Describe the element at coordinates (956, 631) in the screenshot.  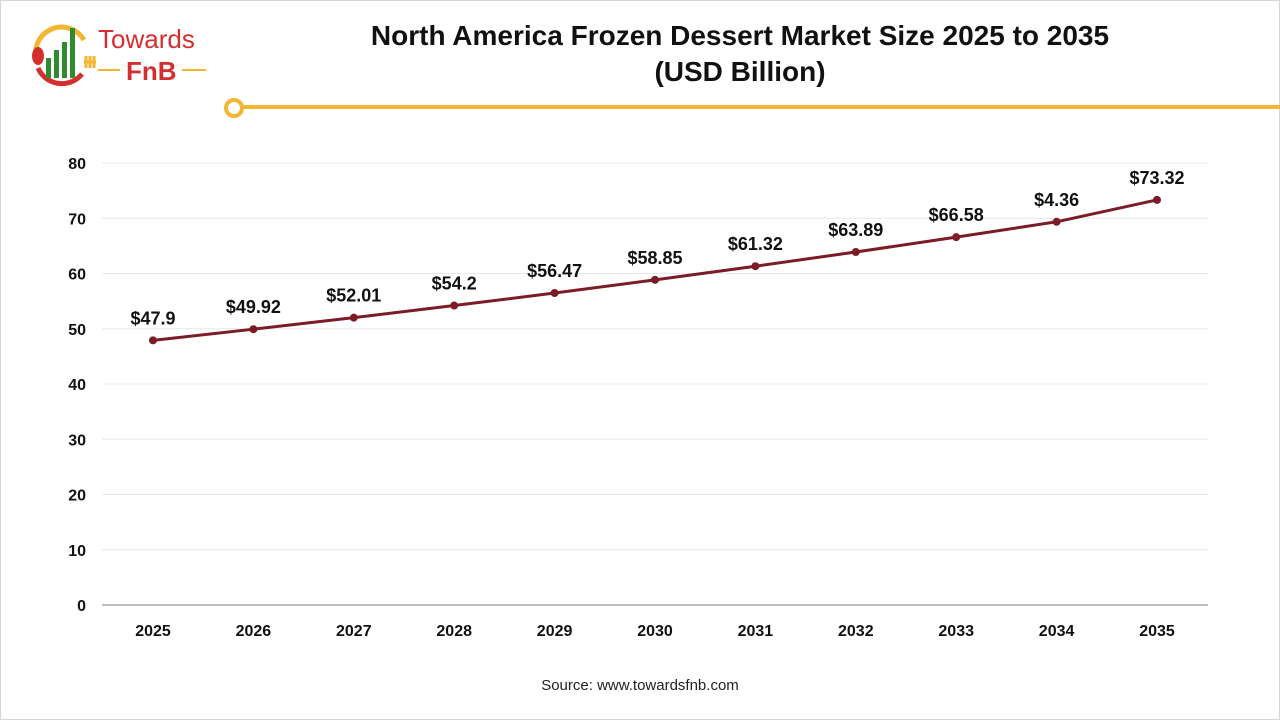
I see `x-tick-label: 2033` at that location.